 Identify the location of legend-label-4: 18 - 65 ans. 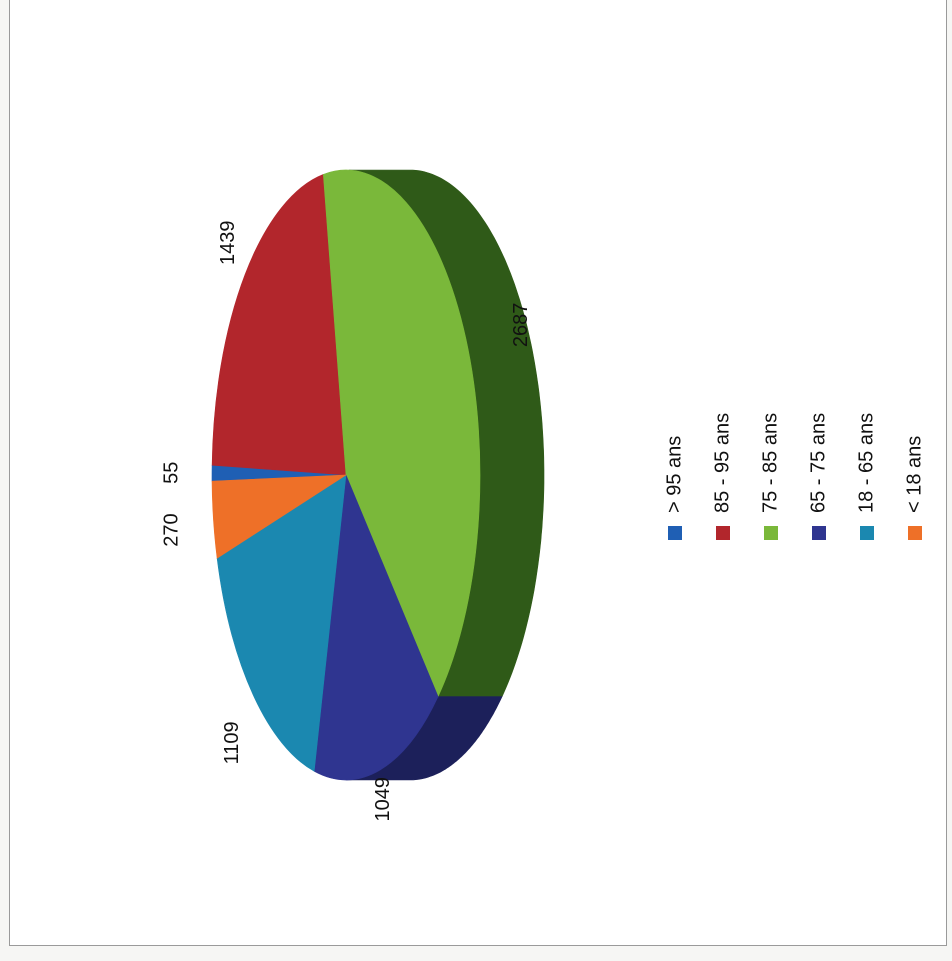
(866, 463).